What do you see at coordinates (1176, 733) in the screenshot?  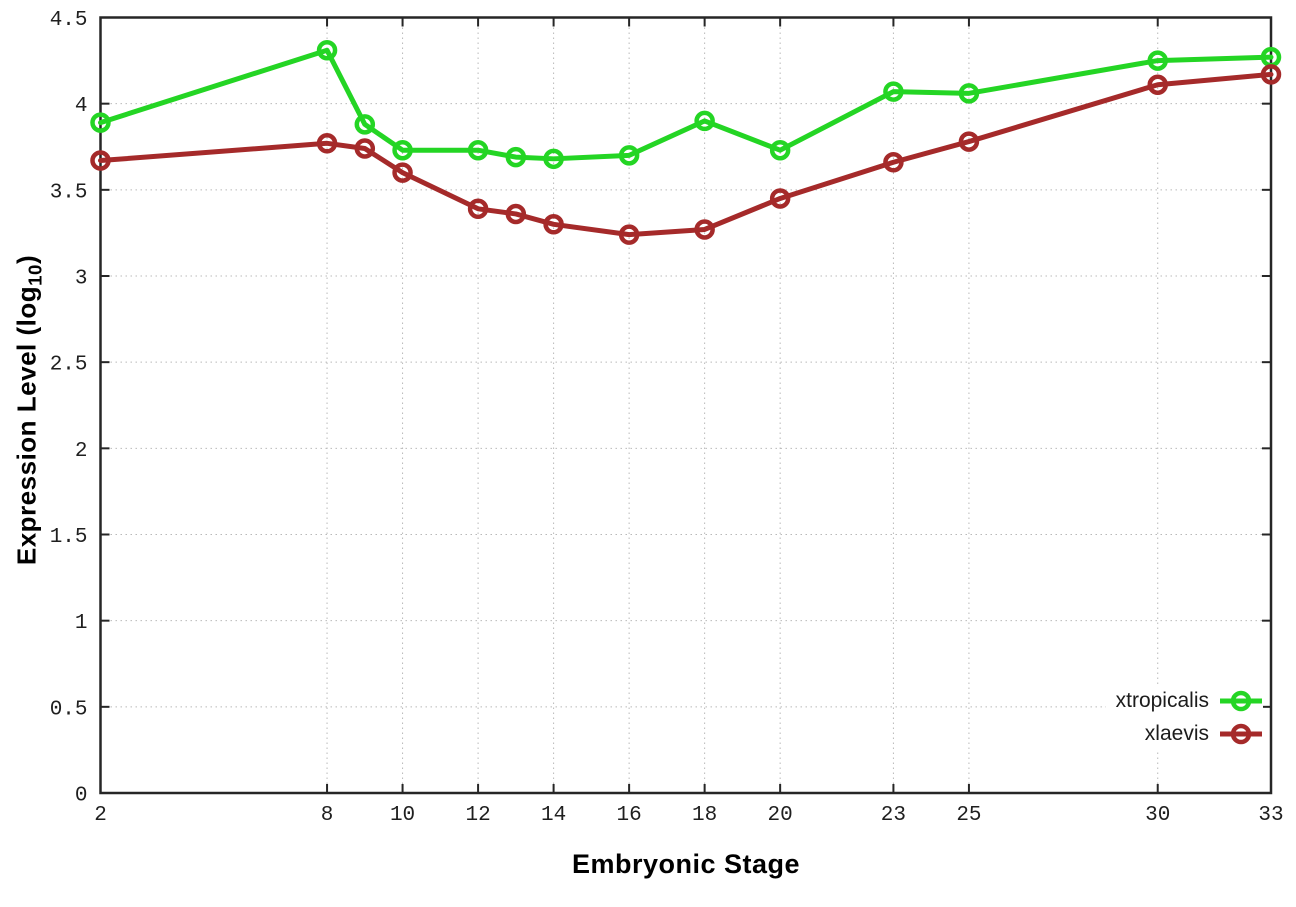 I see `legend-label-xlaevis: xlaevis` at bounding box center [1176, 733].